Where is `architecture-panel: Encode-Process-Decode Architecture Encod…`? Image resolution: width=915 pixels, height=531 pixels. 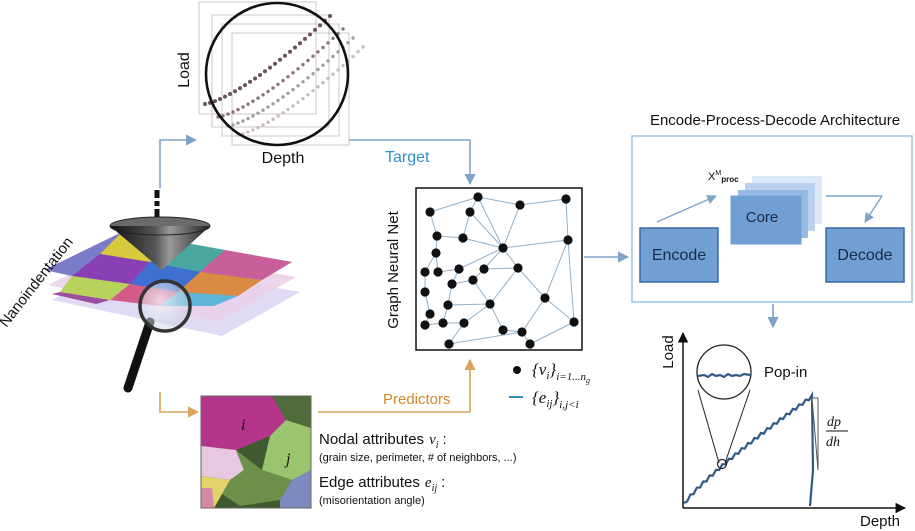 architecture-panel: Encode-Process-Decode Architecture Encod… is located at coordinates (772, 207).